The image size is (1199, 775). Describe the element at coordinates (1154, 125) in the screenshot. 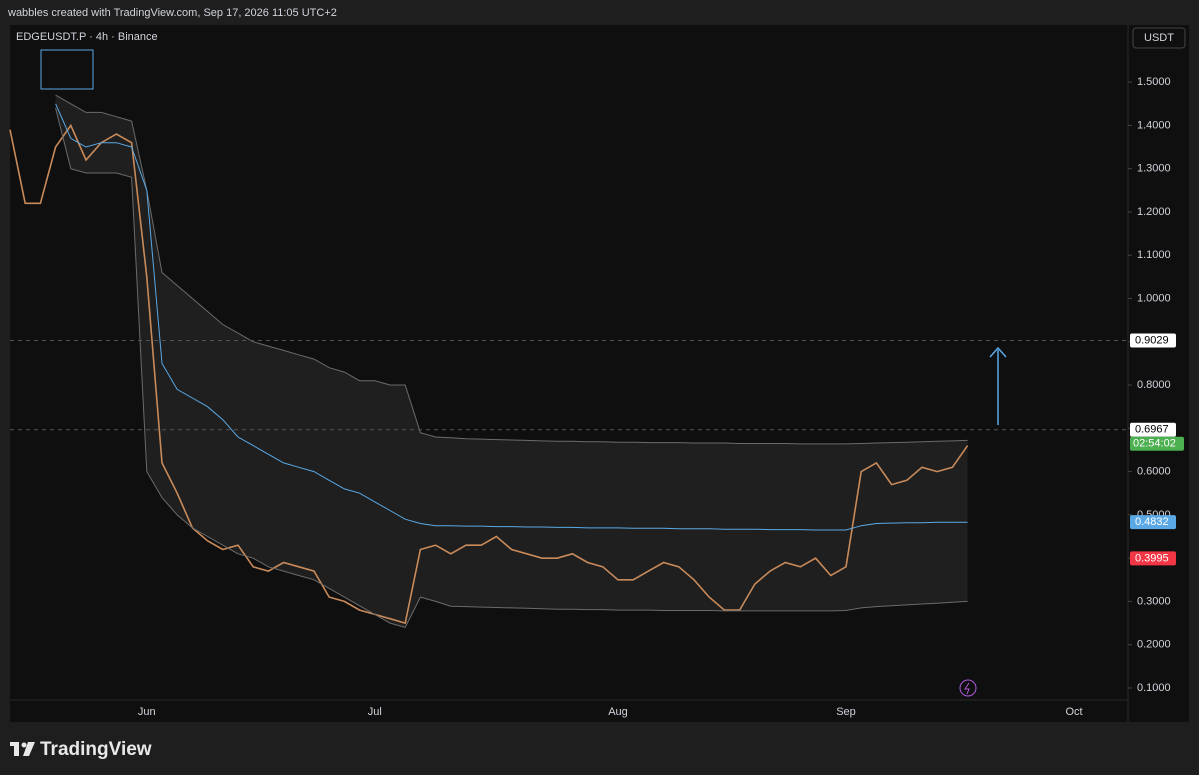

I see `y-tick-label: 1.4000` at that location.